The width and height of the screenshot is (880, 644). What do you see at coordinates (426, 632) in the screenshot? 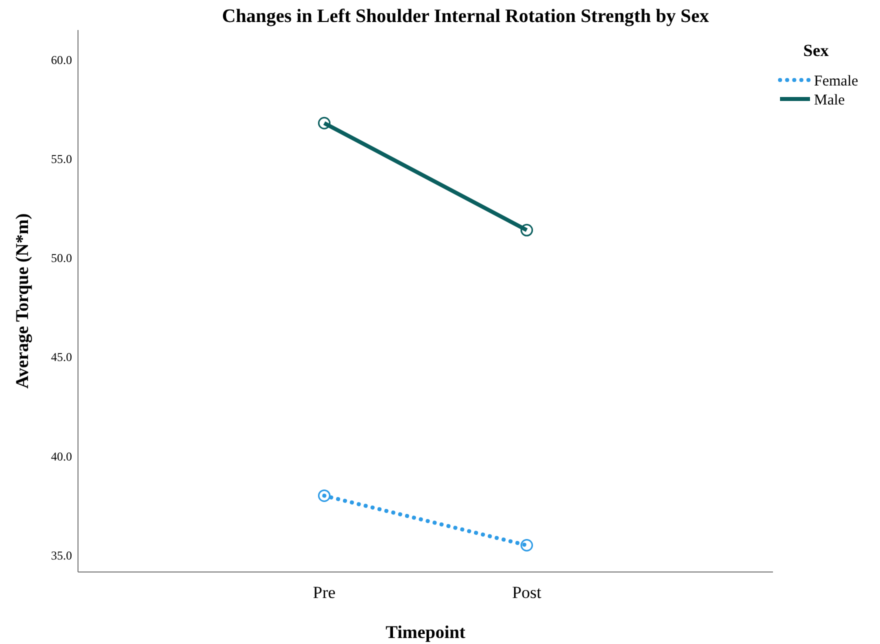
I see `x-axis-title: Timepoint` at bounding box center [426, 632].